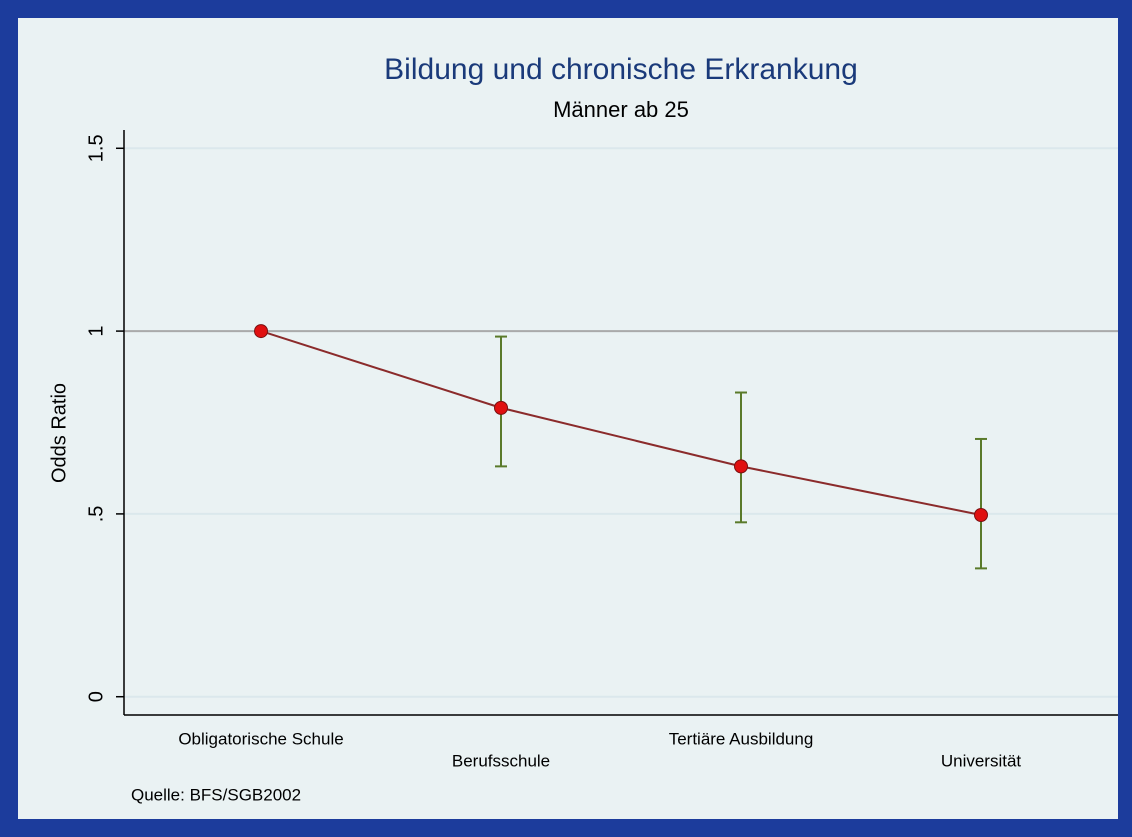 The height and width of the screenshot is (837, 1132). What do you see at coordinates (621, 109) in the screenshot?
I see `chart-subtitle: Männer ab 25` at bounding box center [621, 109].